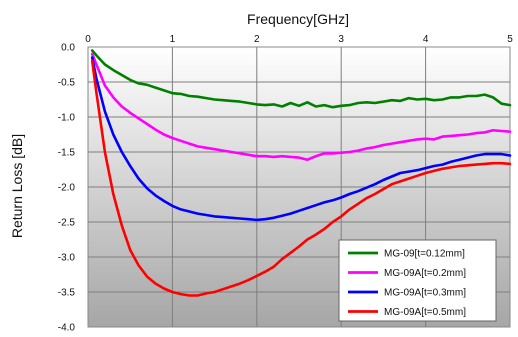 The height and width of the screenshot is (337, 518). Describe the element at coordinates (67, 153) in the screenshot. I see `y-tick-label: -1.5` at that location.